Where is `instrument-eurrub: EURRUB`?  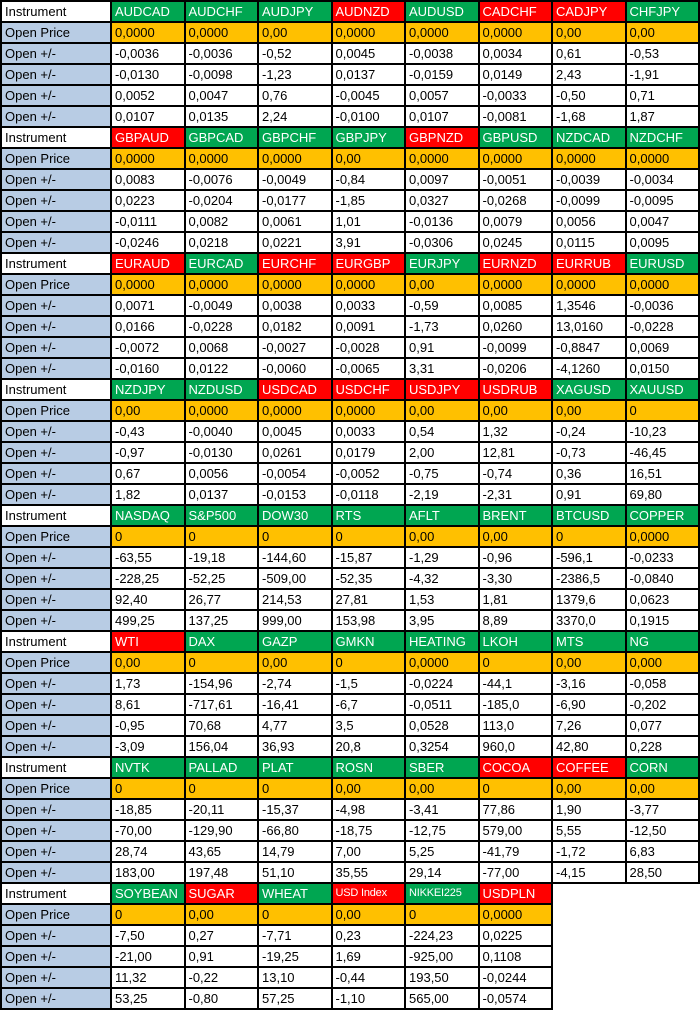
instrument-eurrub: EURRUB is located at coordinates (589, 263).